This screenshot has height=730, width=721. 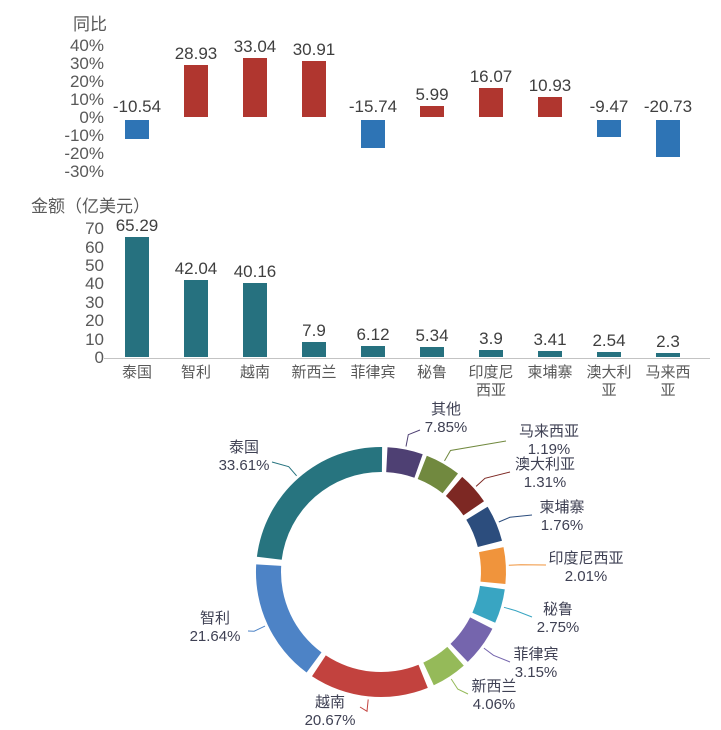 What do you see at coordinates (536, 672) in the screenshot?
I see `donut-label-pct: 3.15%` at bounding box center [536, 672].